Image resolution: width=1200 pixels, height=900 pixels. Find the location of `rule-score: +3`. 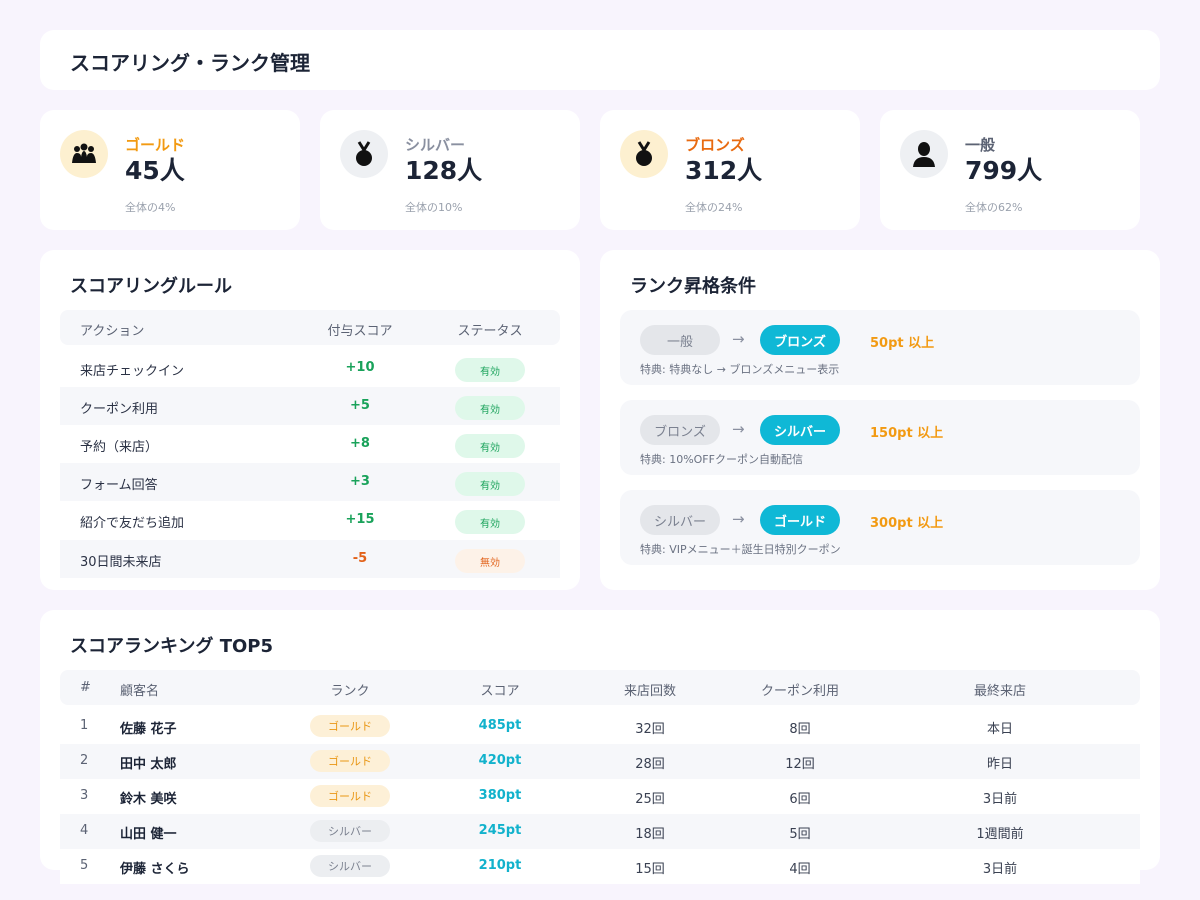

rule-score: +3 is located at coordinates (360, 481).